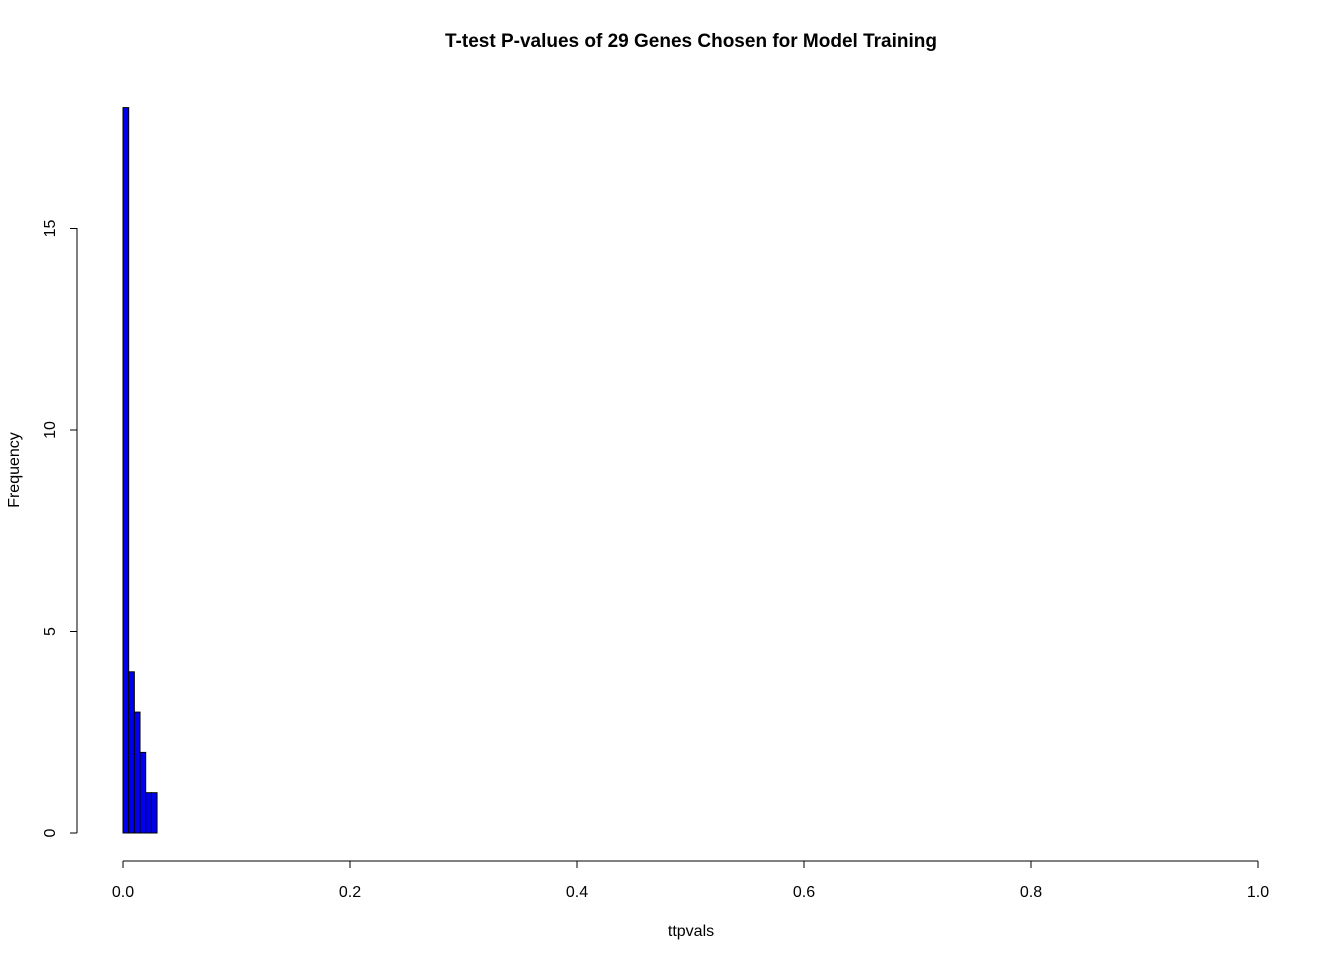 This screenshot has height=960, width=1344. I want to click on y-tick-label: 10, so click(50, 430).